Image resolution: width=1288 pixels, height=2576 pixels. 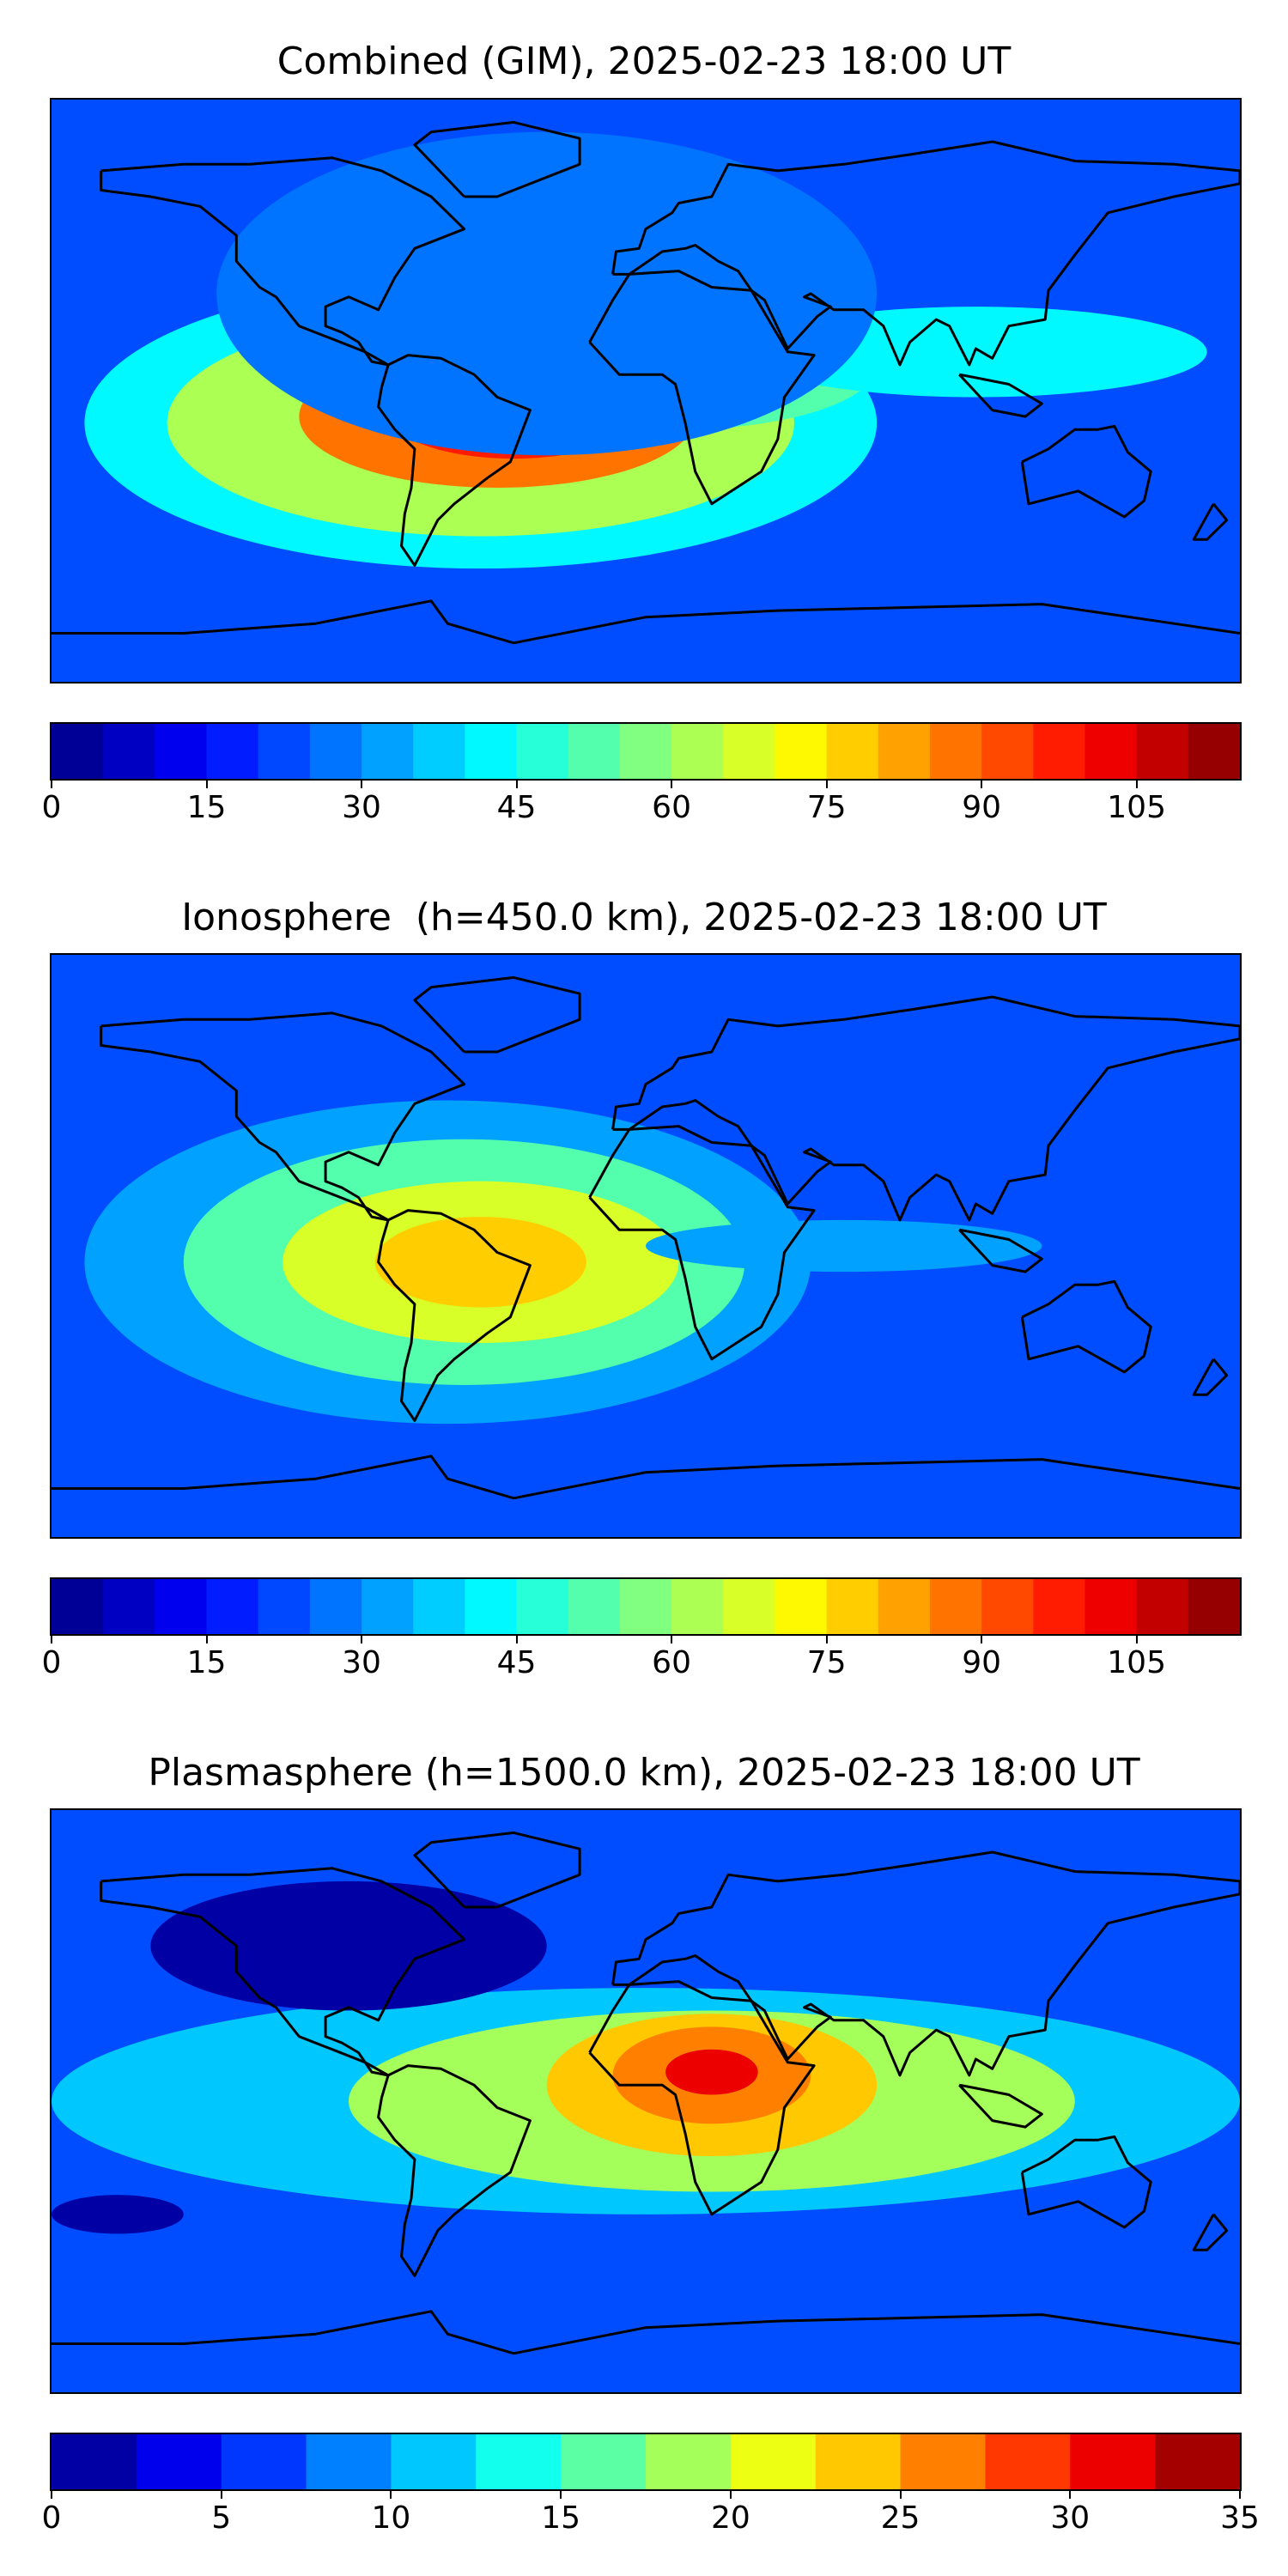 I want to click on colorbar-tick-label: 5, so click(x=221, y=2518).